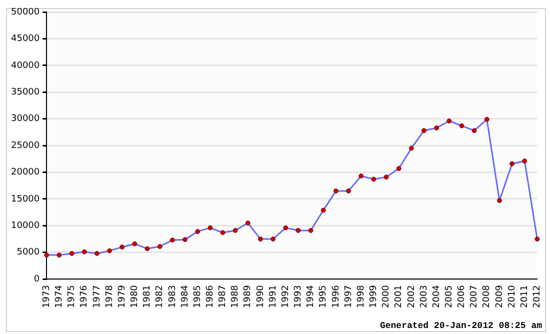 The width and height of the screenshot is (550, 334). What do you see at coordinates (273, 296) in the screenshot?
I see `x-tick-label: 1991` at bounding box center [273, 296].